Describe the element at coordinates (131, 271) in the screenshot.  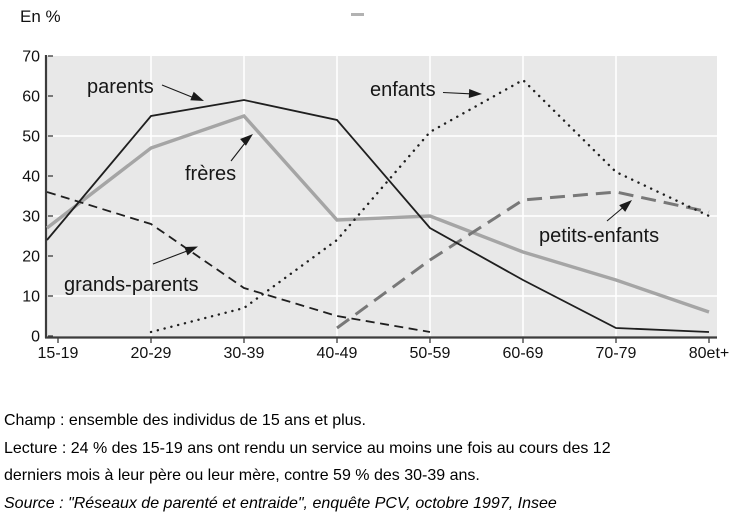
I see `annotation-grands-parents: grands-parents` at that location.